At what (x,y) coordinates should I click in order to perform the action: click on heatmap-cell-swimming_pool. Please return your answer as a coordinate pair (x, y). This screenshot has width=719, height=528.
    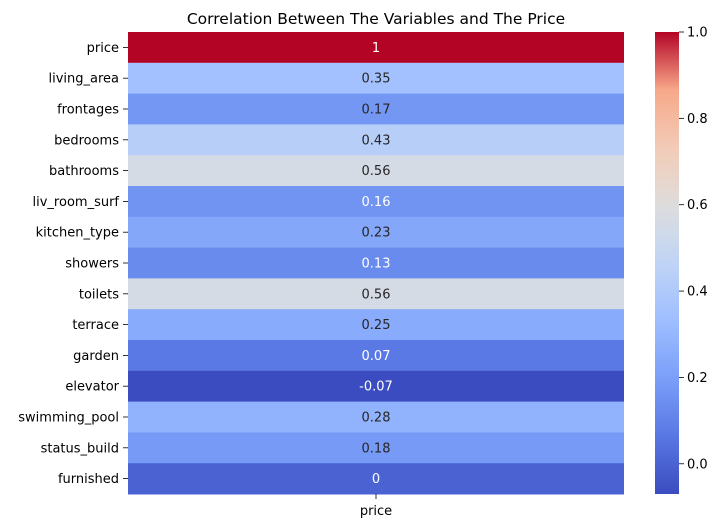
    Looking at the image, I should click on (376, 417).